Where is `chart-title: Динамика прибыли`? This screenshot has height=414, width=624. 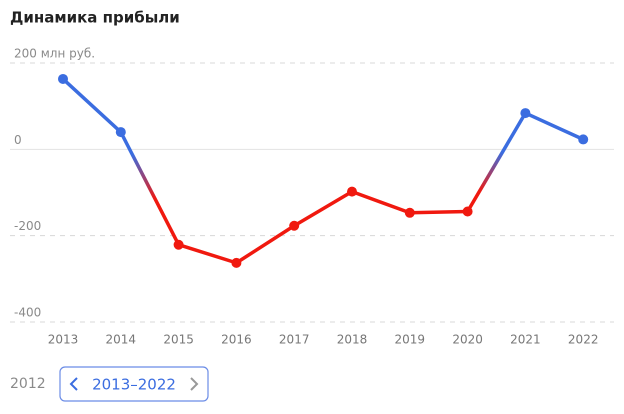
chart-title: Динамика прибыли is located at coordinates (95, 18).